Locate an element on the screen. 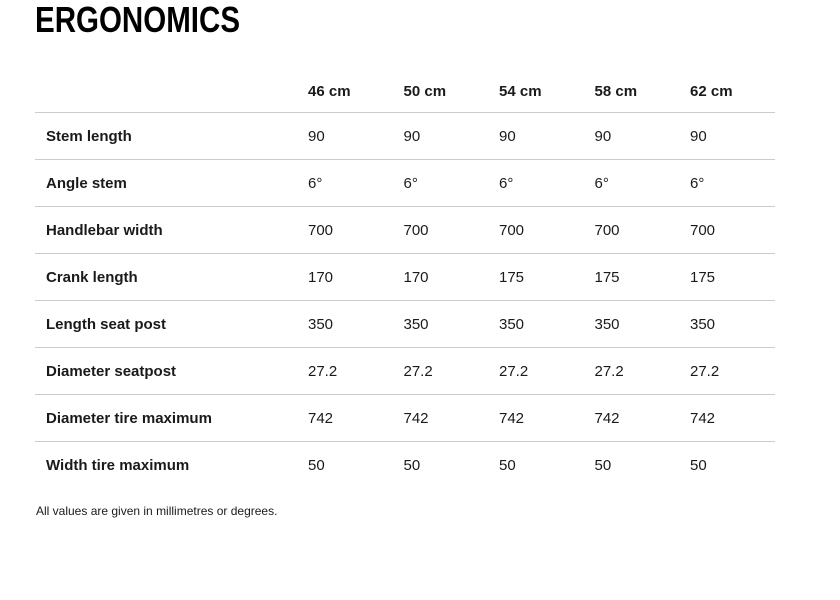 This screenshot has height=600, width=840. table-header-row: 46 cm 50 cm 54 cm 58 cm 62 cm is located at coordinates (405, 91).